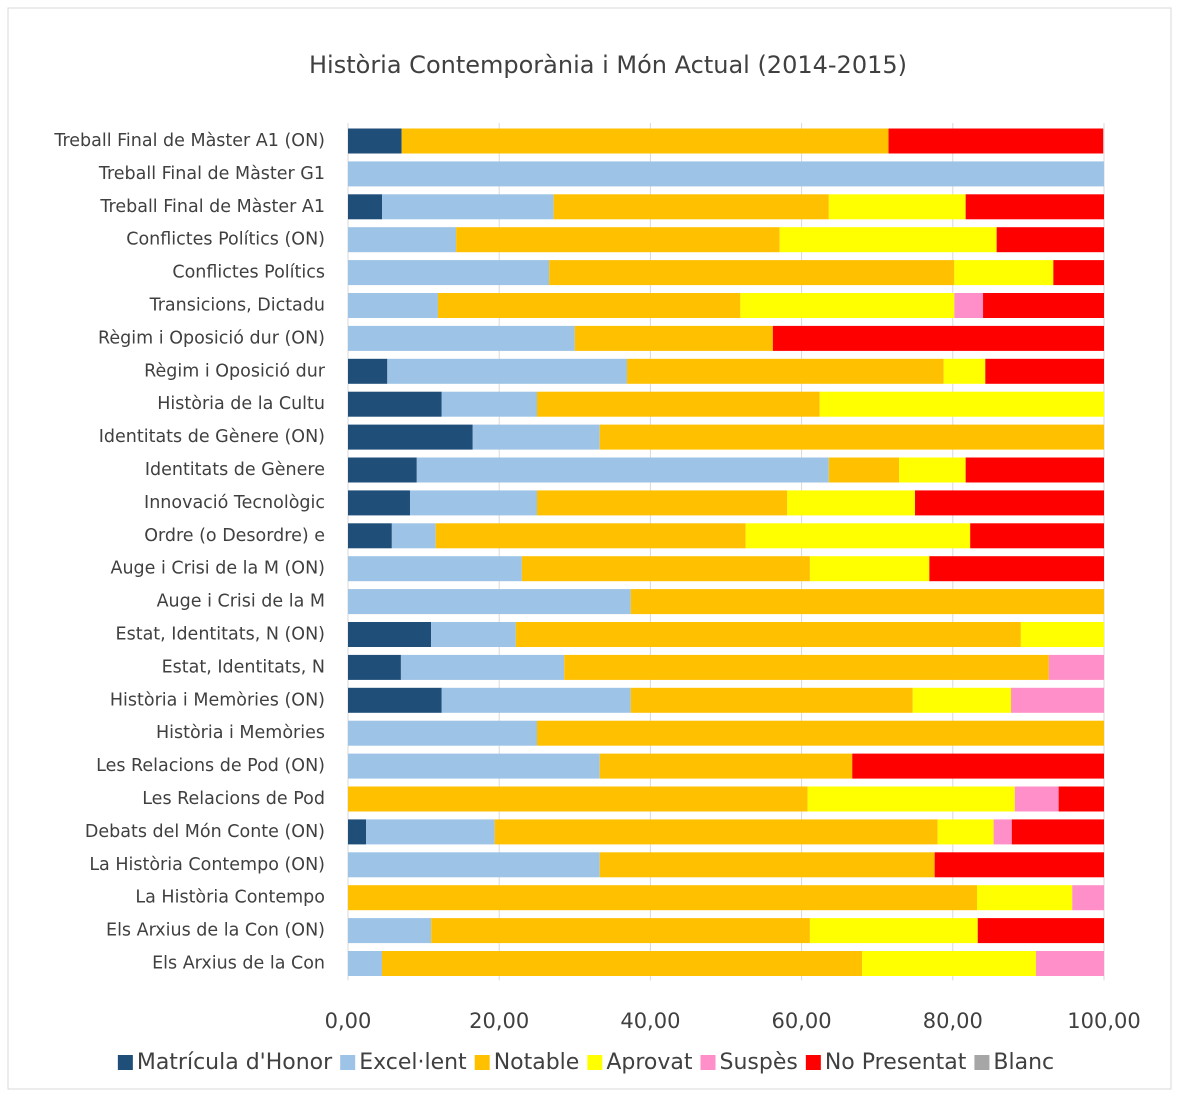  I want to click on y-tick-label: Auge i Crisi de la M, so click(241, 602).